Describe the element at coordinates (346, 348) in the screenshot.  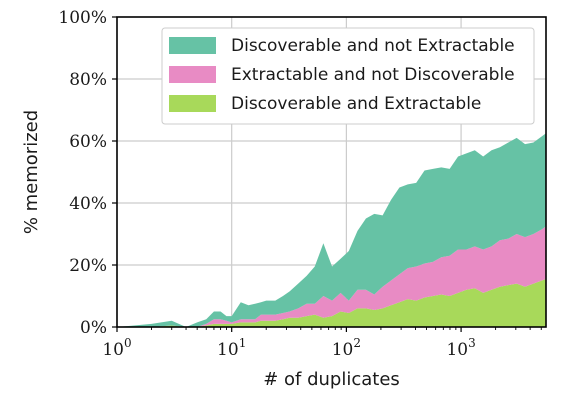
I see `x-tick-label: 10²` at that location.